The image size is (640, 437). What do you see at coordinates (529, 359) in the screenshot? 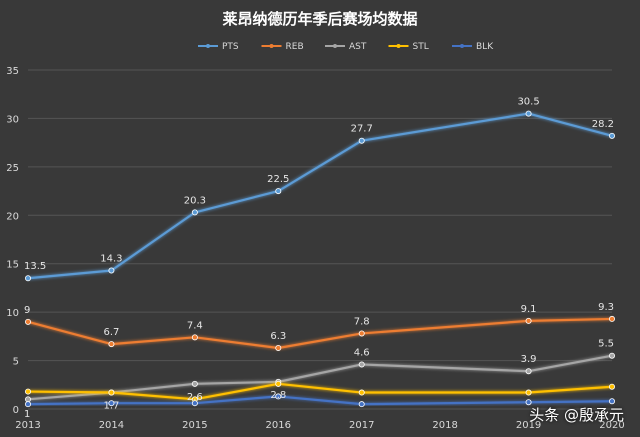
I see `data-label: 3.9` at bounding box center [529, 359].